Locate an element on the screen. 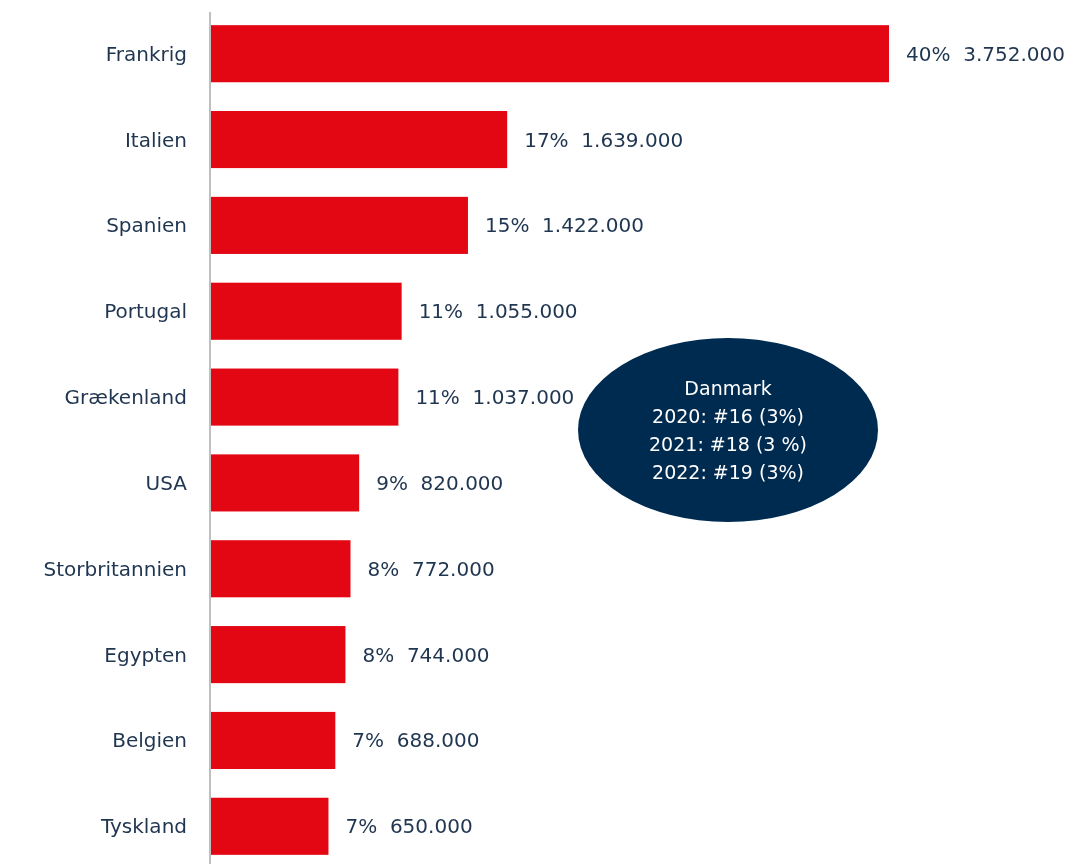  data-label: 11% 1.055.000 is located at coordinates (498, 311).